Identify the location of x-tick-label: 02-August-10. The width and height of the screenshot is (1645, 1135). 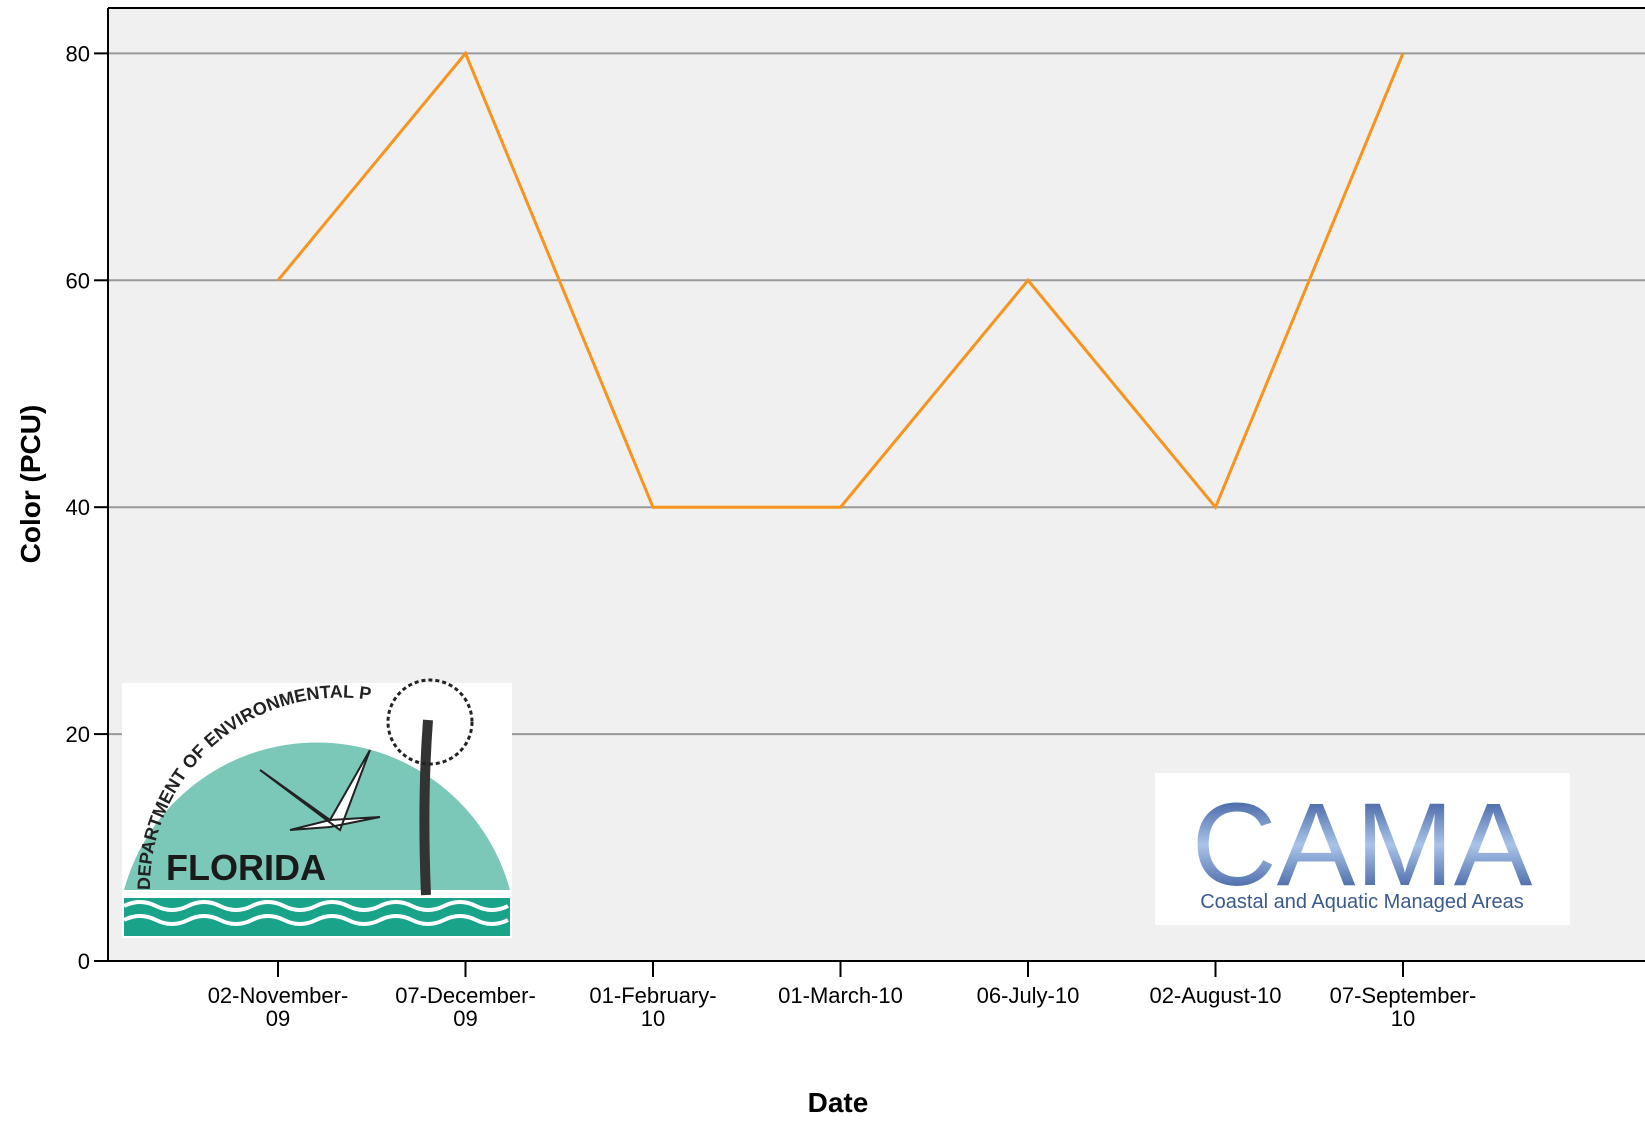
(1215, 995).